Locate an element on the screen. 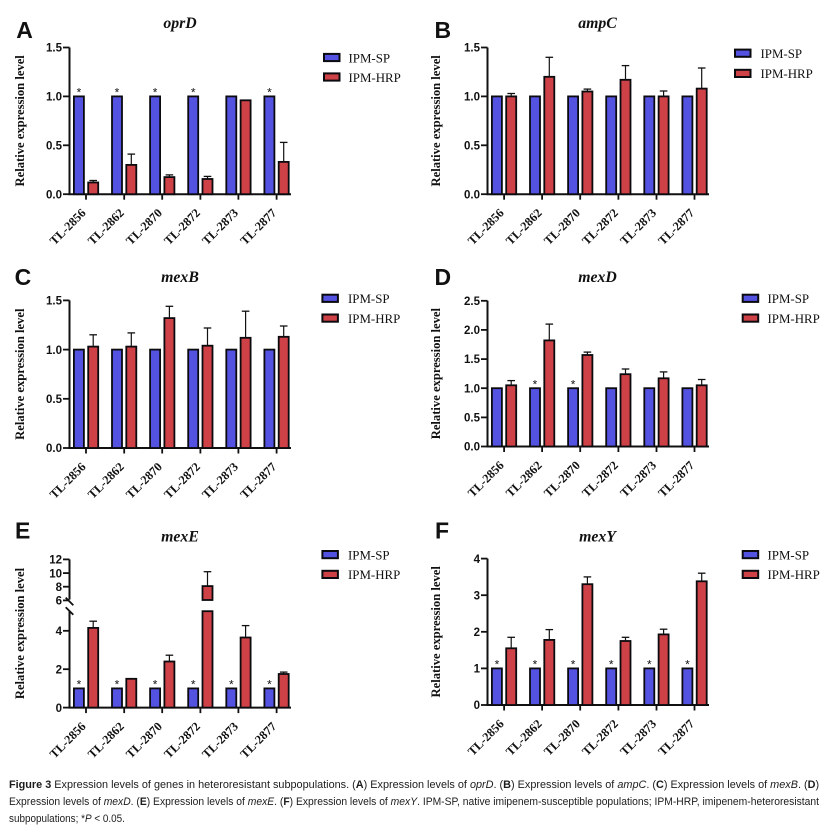 The width and height of the screenshot is (833, 833). svg-text: 8 is located at coordinates (59, 588).